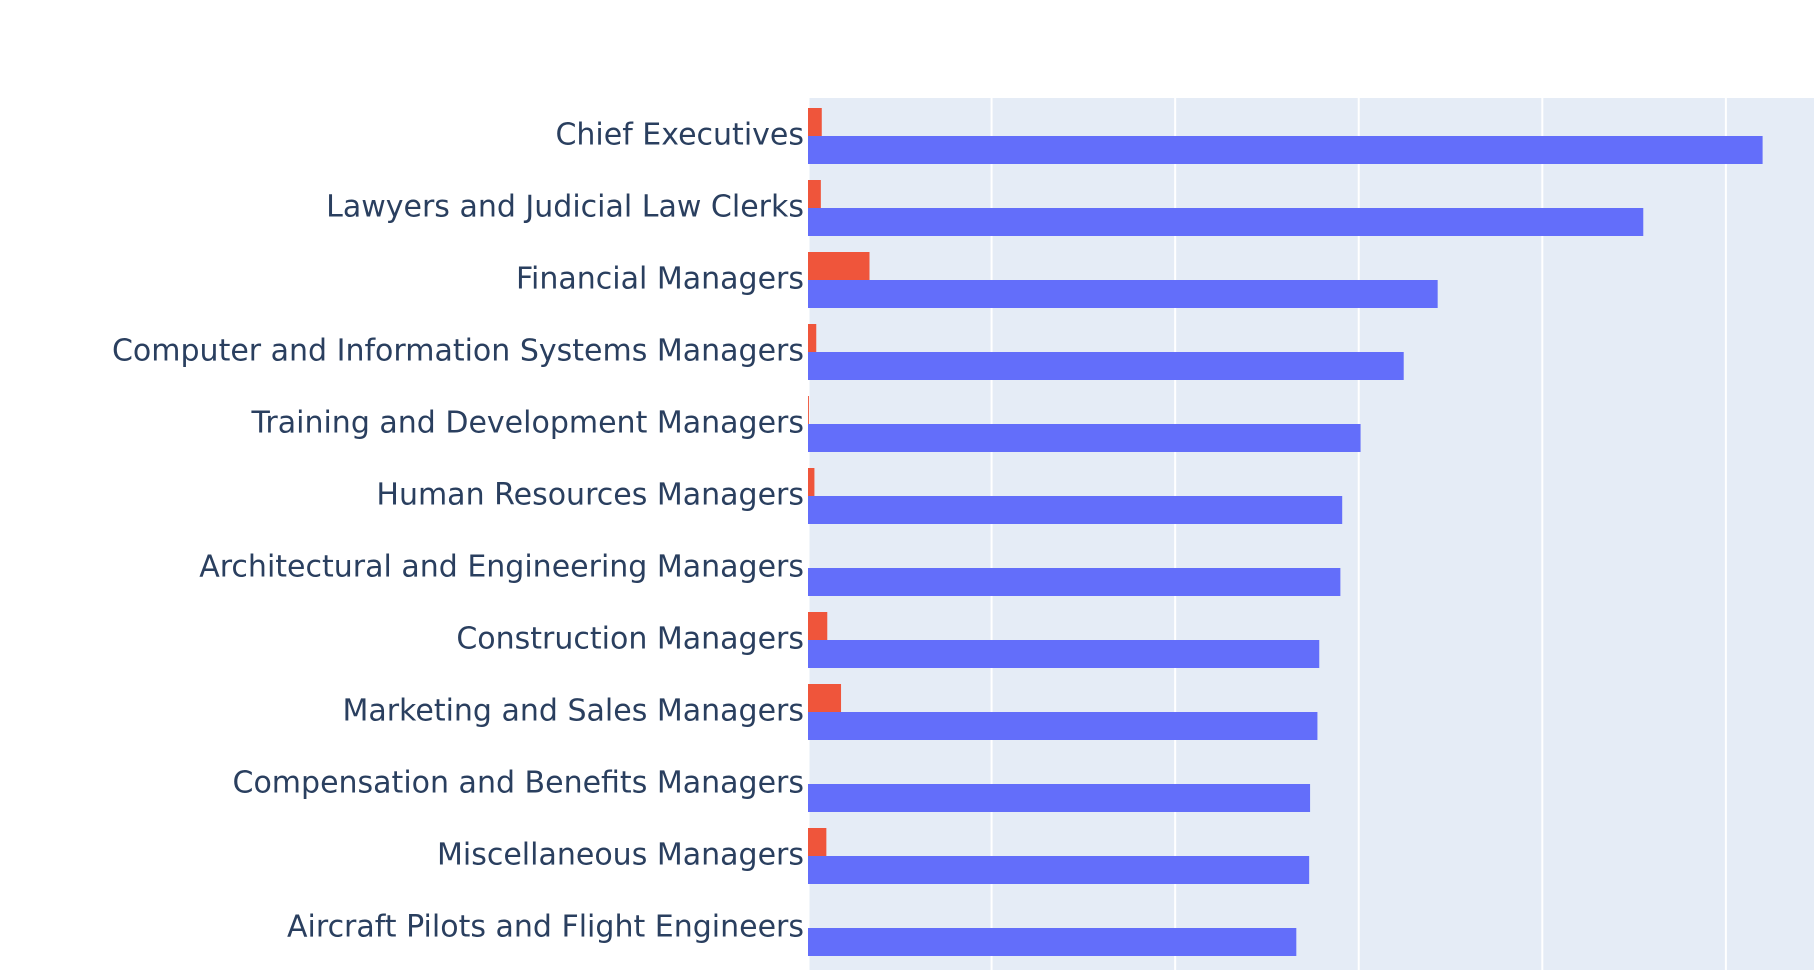 The height and width of the screenshot is (975, 1814). Describe the element at coordinates (545, 927) in the screenshot. I see `category-label: Aircraft Pilots and Flight Engineers` at that location.